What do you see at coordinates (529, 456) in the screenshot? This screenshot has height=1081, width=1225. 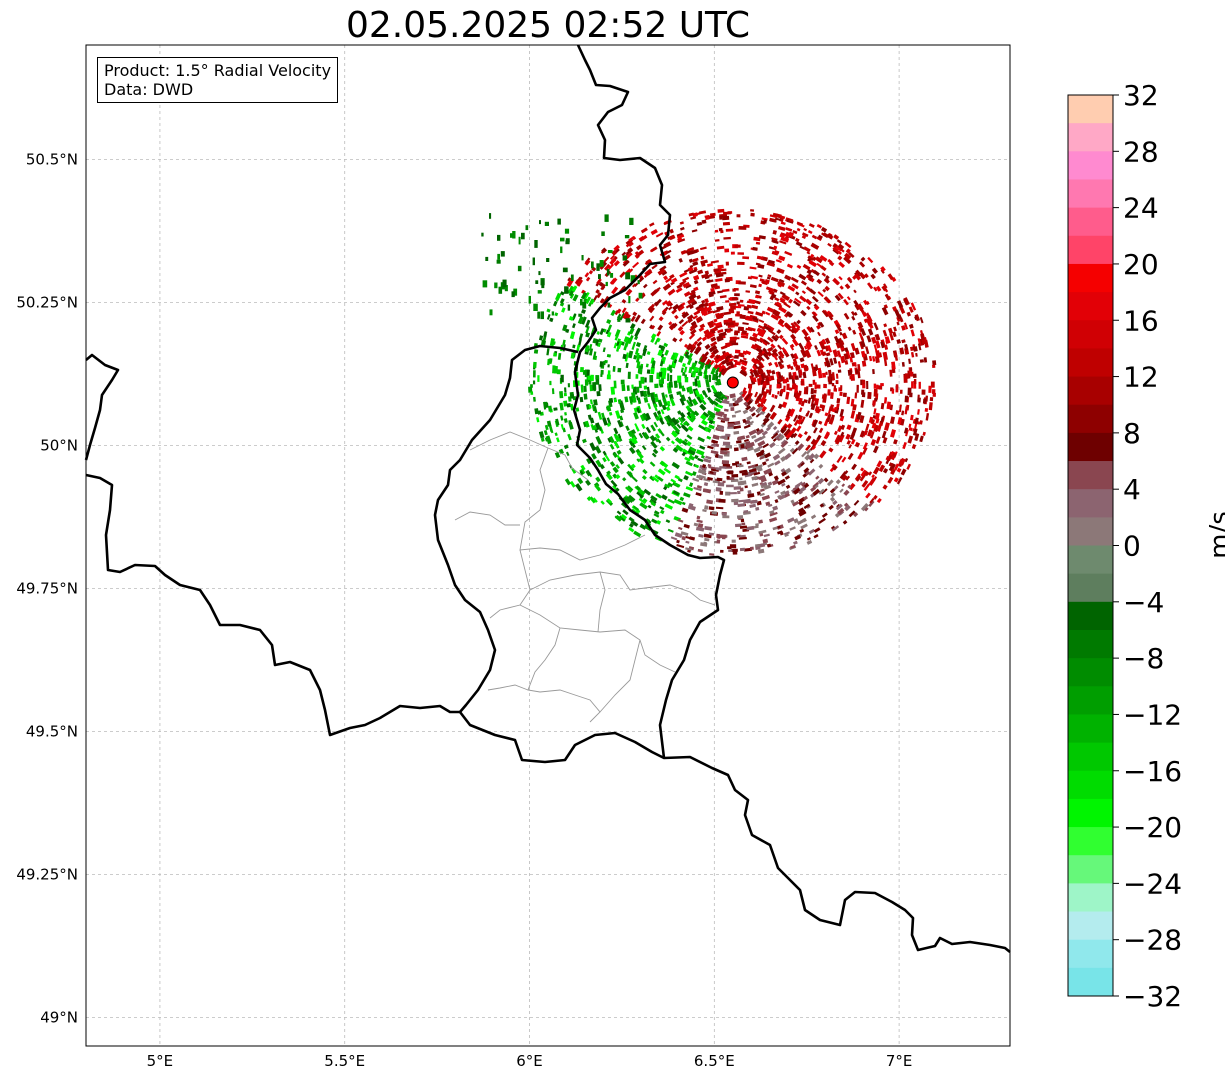 I see `canton-line` at bounding box center [529, 456].